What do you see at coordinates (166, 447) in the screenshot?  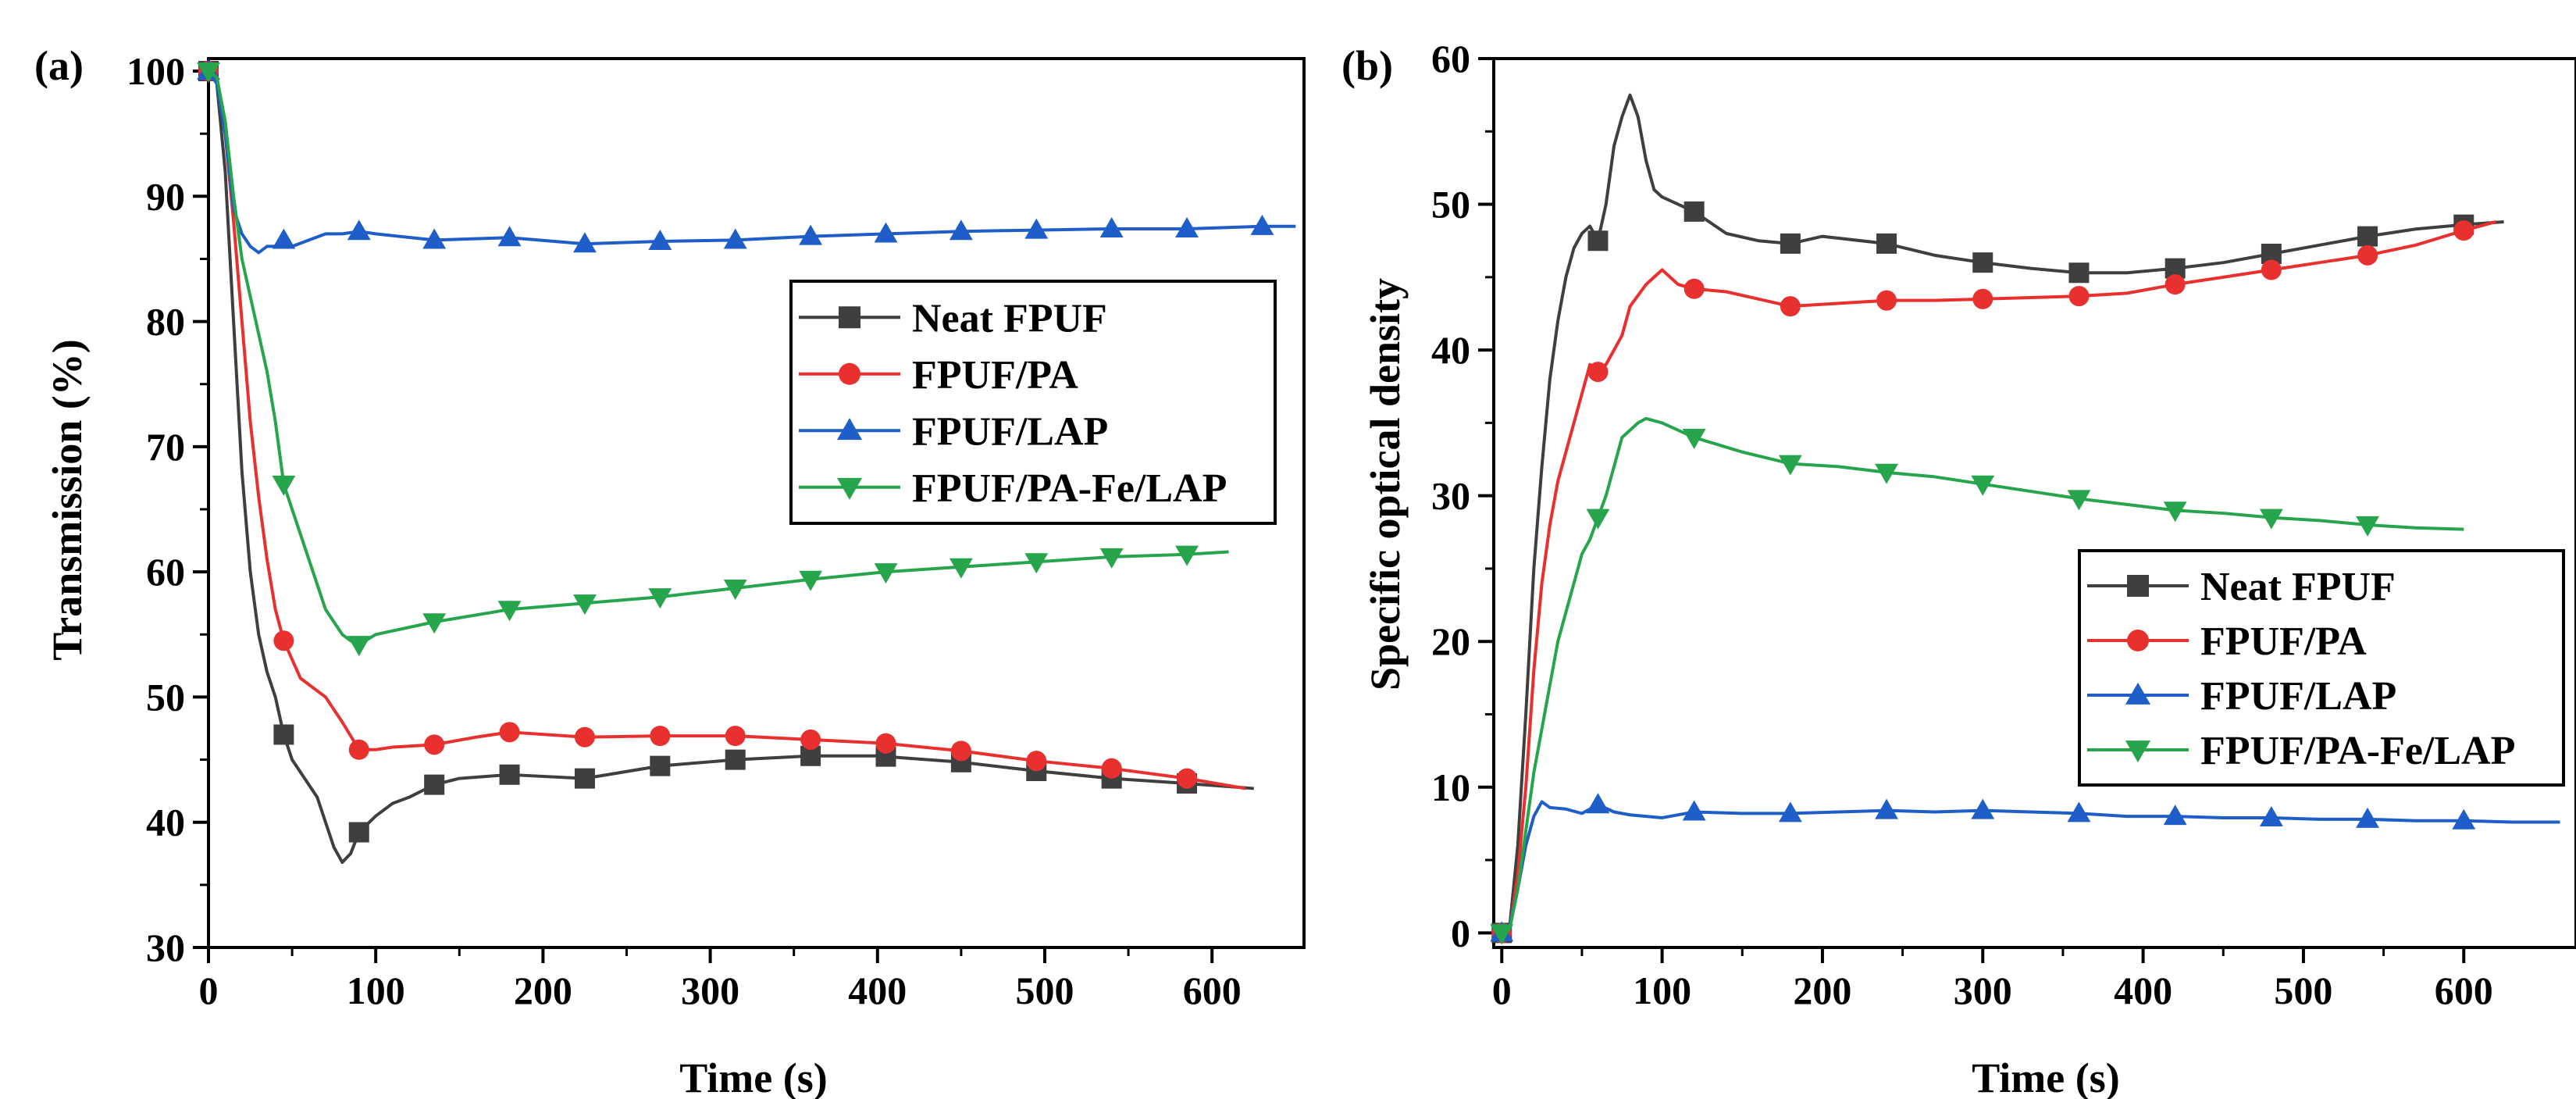 I see `panel-a-y-tick-label: 70` at bounding box center [166, 447].